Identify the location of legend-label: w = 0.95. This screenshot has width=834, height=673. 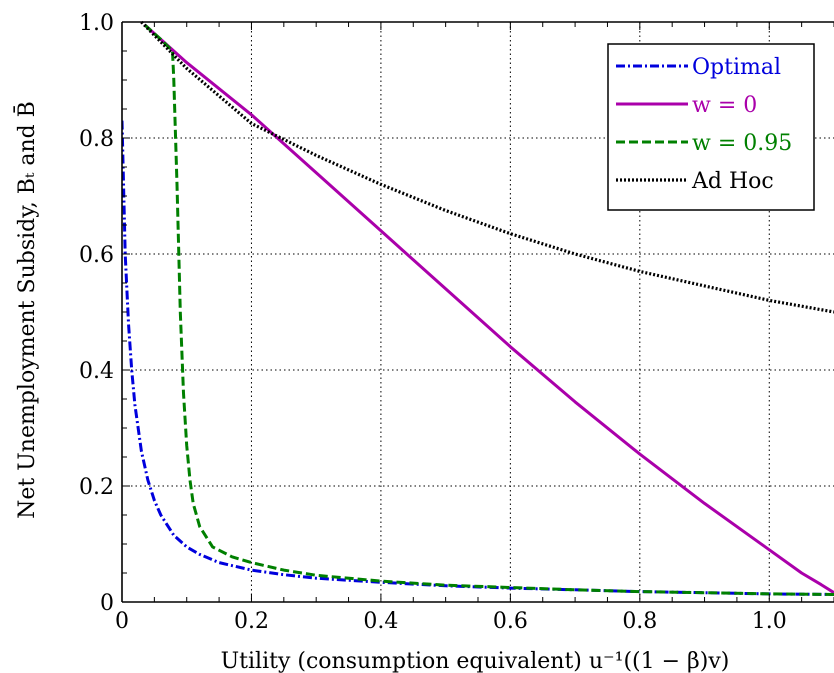
(742, 143).